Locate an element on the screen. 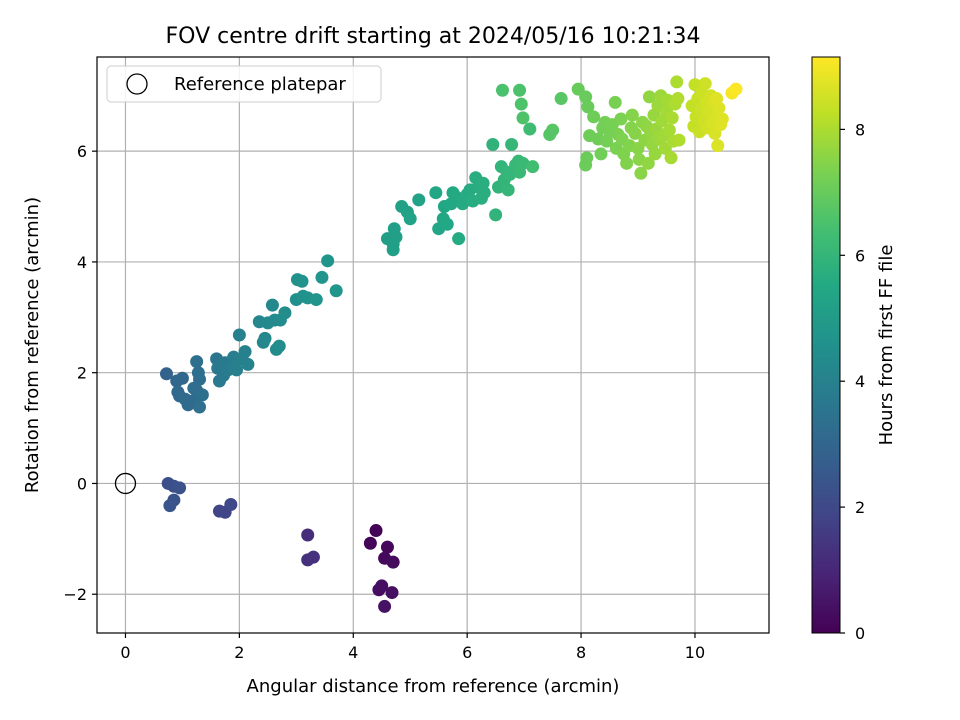  y-tick-label: 0 is located at coordinates (82, 483).